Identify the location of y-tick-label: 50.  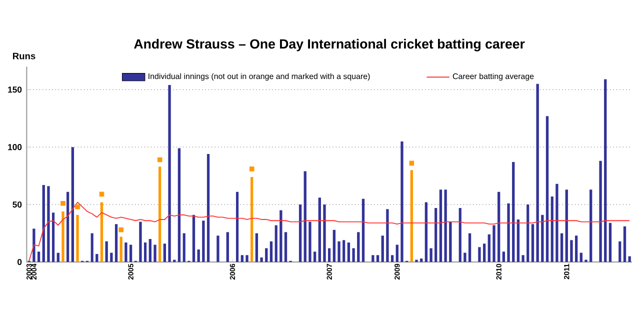
(17, 205).